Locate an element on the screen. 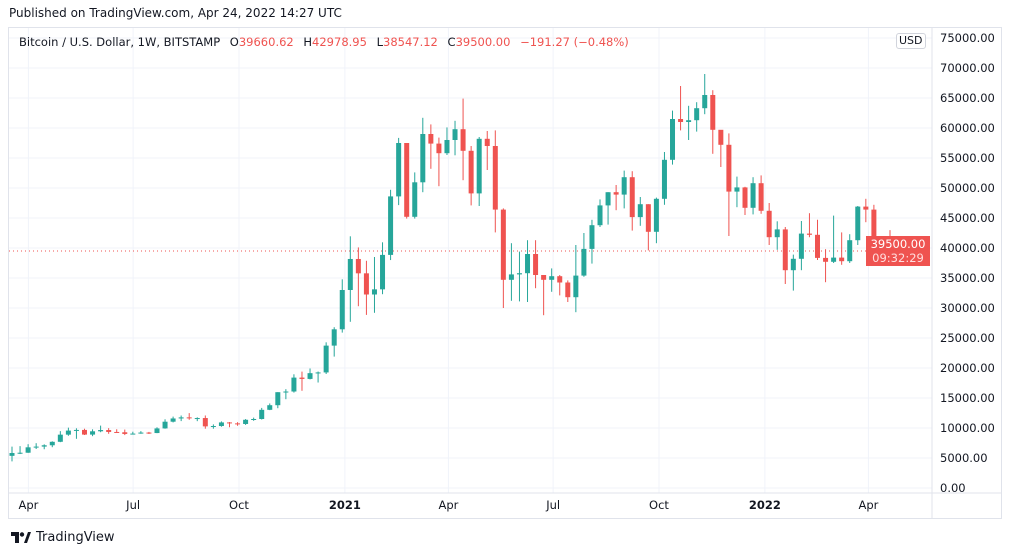 The height and width of the screenshot is (555, 1012). low-label: L is located at coordinates (379, 42).